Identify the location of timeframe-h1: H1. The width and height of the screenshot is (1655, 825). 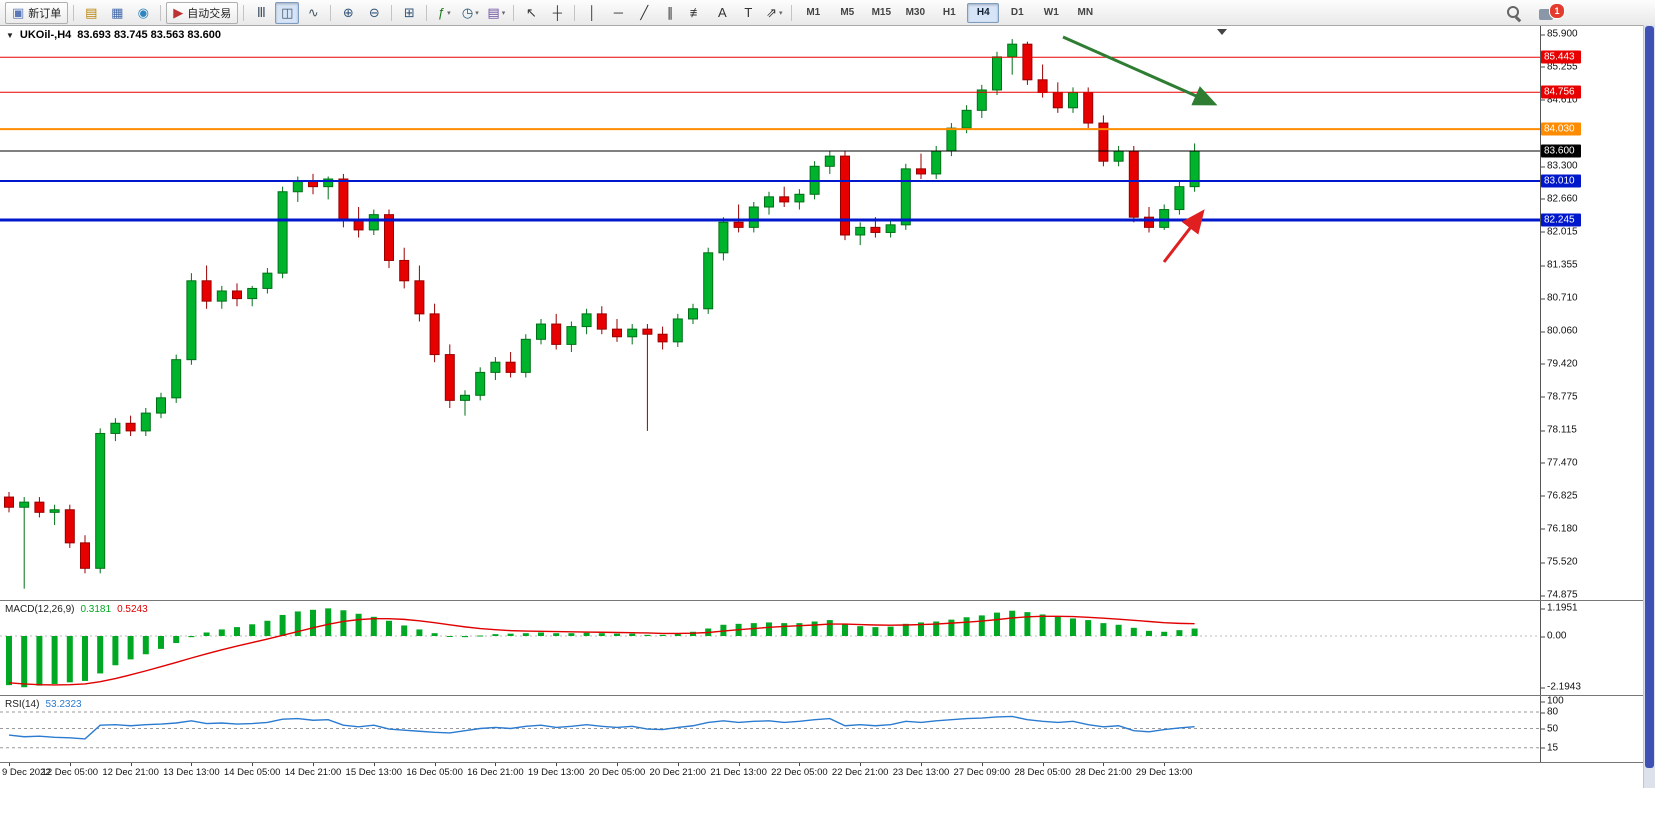
(949, 12).